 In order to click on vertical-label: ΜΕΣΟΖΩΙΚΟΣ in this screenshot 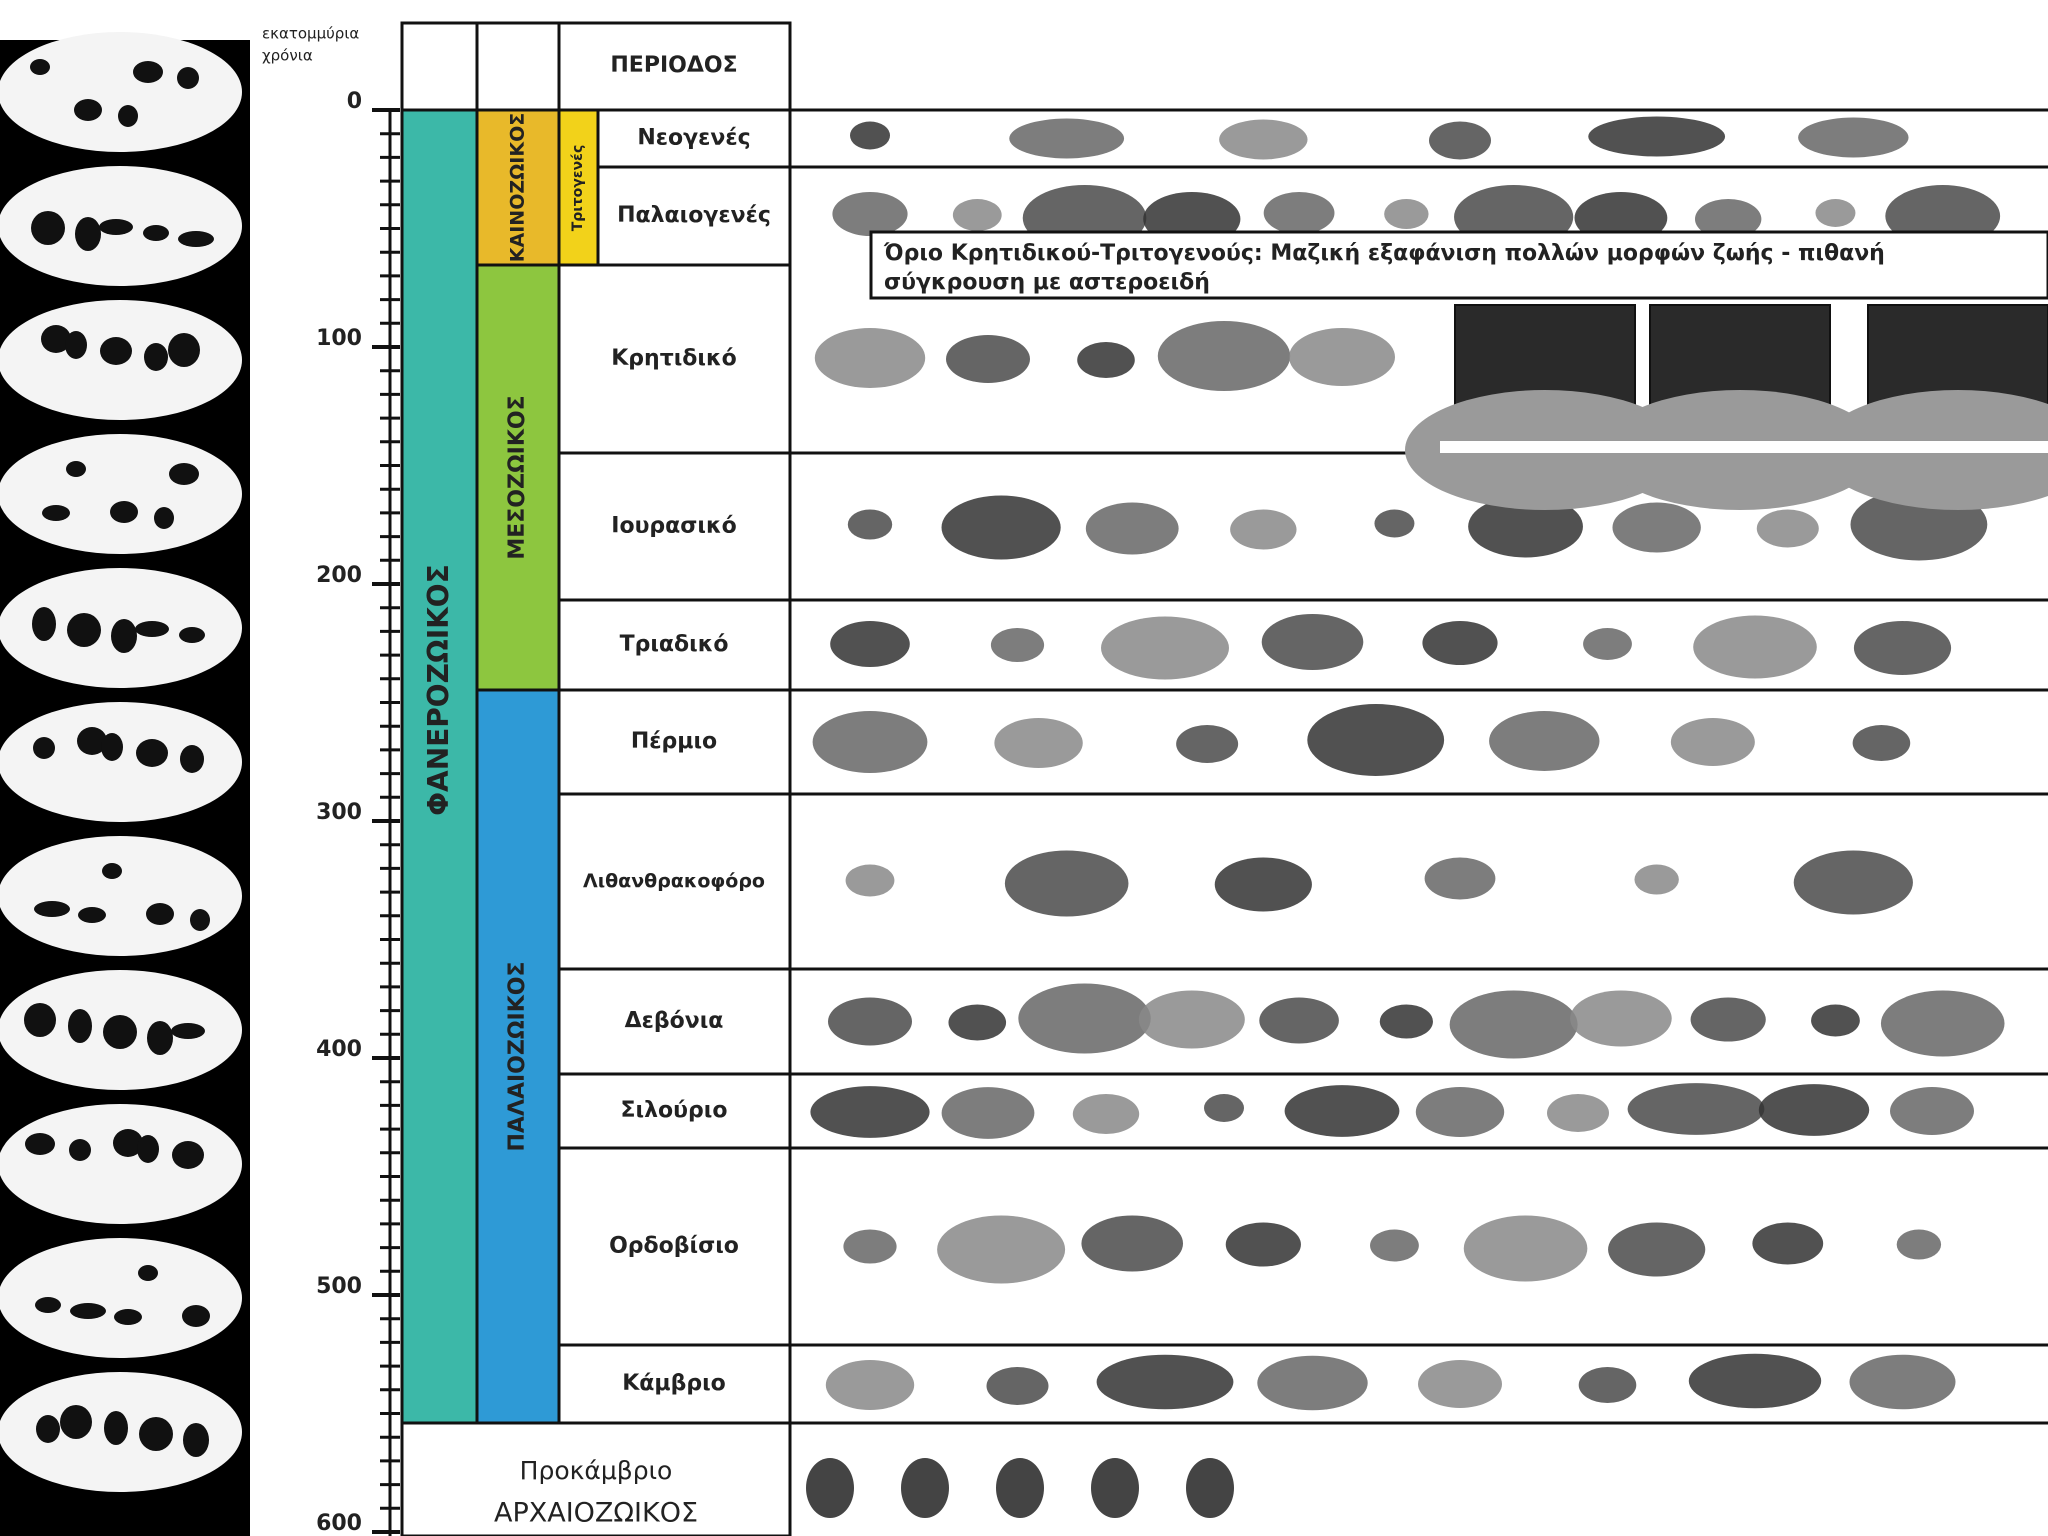, I will do `click(517, 477)`.